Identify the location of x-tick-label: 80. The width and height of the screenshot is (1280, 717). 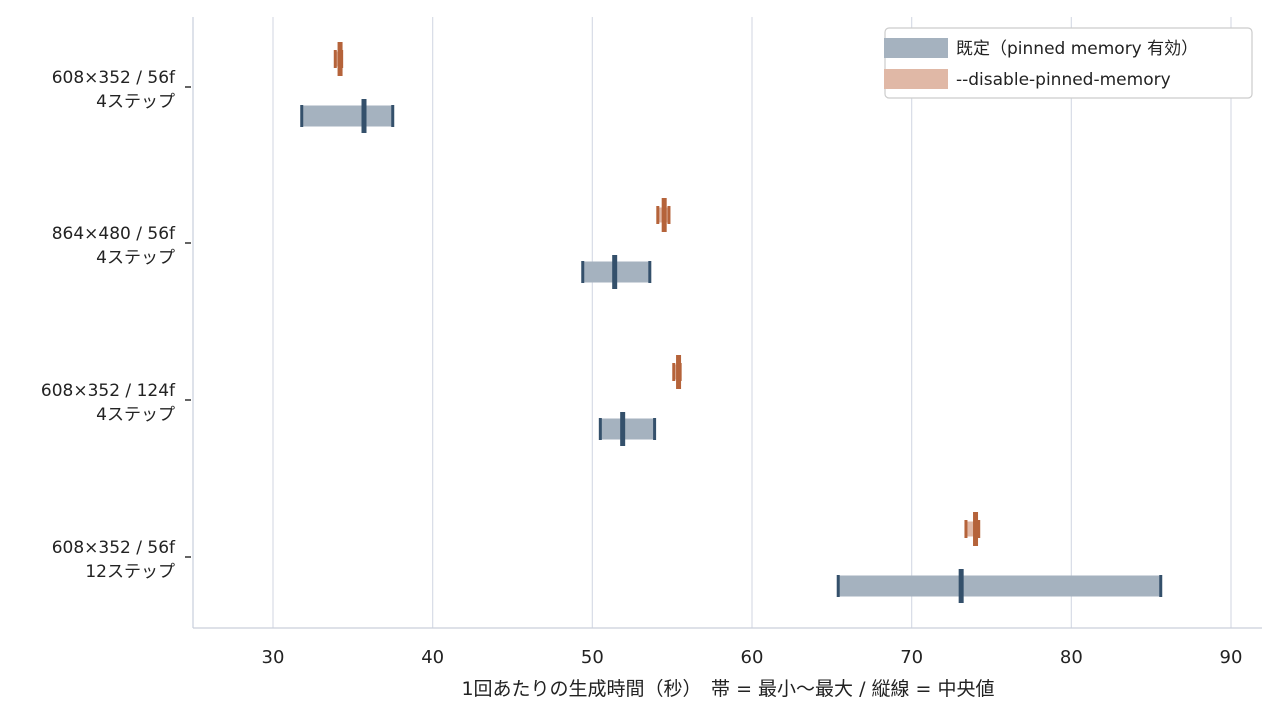
(1071, 657).